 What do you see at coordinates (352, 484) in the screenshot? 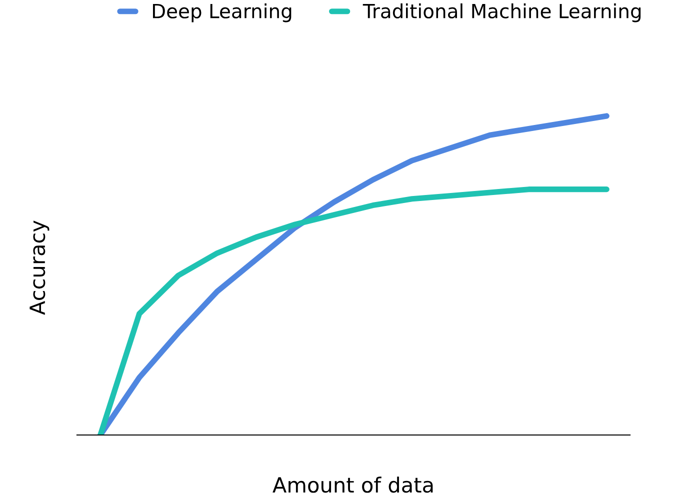
I see `x-axis-title: Amount of data` at bounding box center [352, 484].